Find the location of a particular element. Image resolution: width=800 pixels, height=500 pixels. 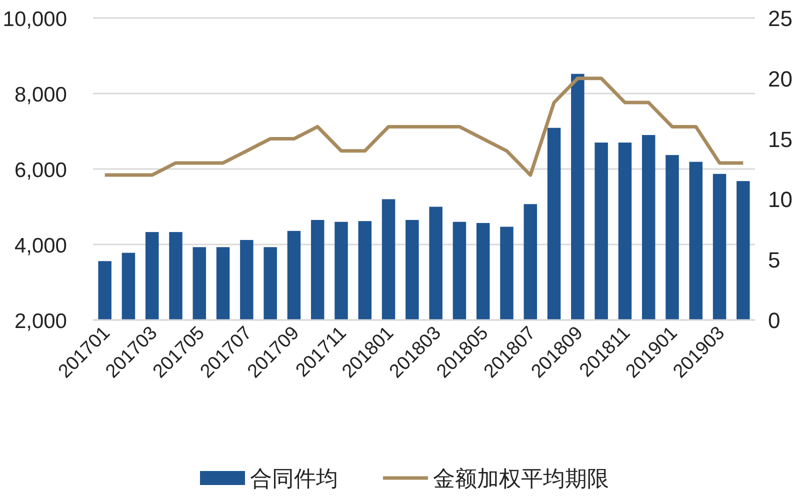

y2-tick-label: 20 is located at coordinates (780, 79).